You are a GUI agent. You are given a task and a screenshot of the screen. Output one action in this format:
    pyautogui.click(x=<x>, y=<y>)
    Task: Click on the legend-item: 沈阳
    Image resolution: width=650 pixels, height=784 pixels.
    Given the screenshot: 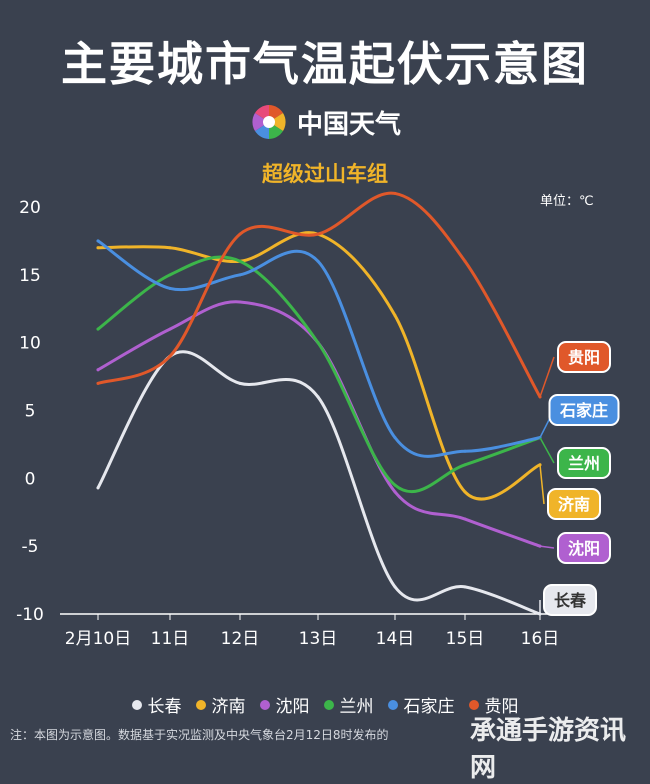 What is the action you would take?
    pyautogui.click(x=284, y=704)
    